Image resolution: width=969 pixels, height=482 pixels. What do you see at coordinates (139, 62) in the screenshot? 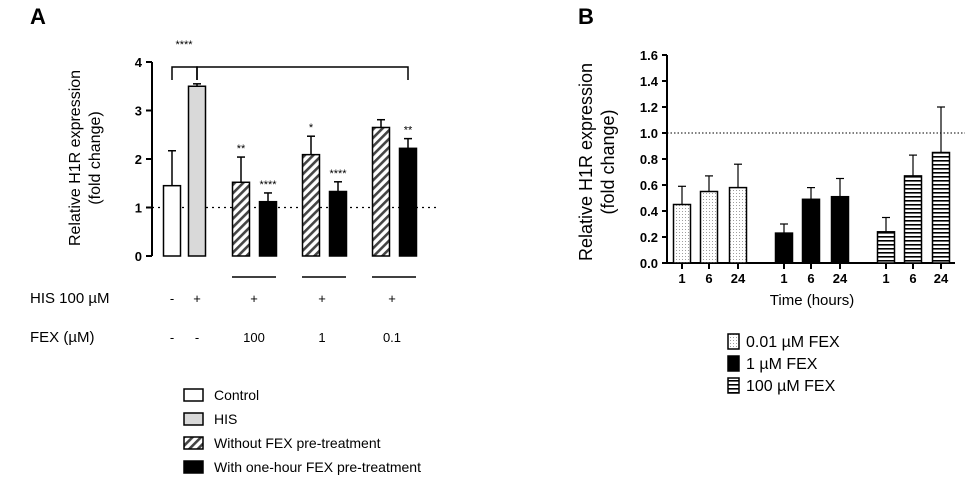
I see `panel-a-ytick-label: 4` at bounding box center [139, 62].